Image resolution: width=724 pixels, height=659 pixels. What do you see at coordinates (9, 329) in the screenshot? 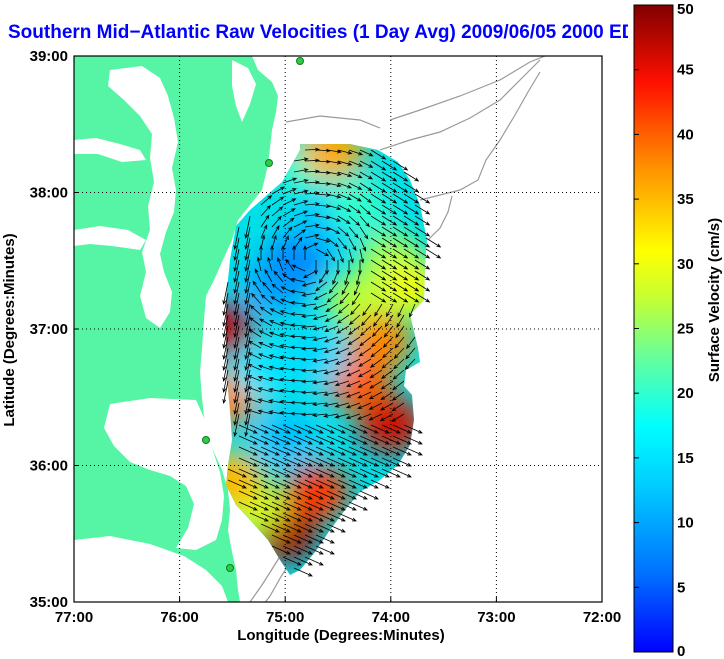
I see `y-axis-label: Latitude (Degrees:Minutes)` at bounding box center [9, 329].